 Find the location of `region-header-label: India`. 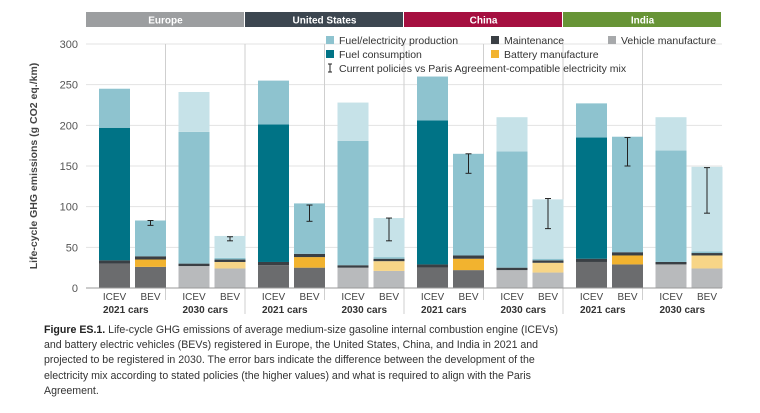

region-header-label: India is located at coordinates (643, 21).